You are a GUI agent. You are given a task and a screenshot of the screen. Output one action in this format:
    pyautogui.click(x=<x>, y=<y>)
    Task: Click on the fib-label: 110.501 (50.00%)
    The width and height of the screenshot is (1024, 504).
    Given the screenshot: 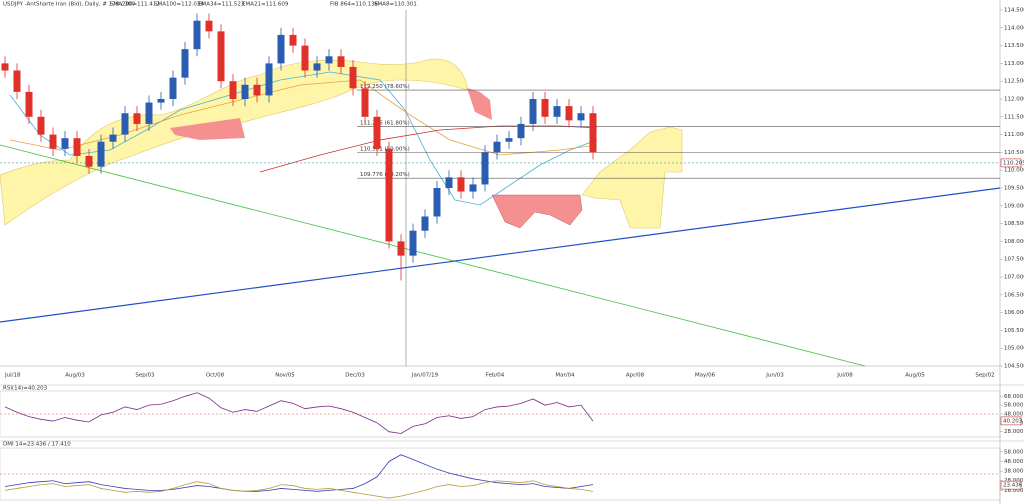 What is the action you would take?
    pyautogui.click(x=385, y=149)
    